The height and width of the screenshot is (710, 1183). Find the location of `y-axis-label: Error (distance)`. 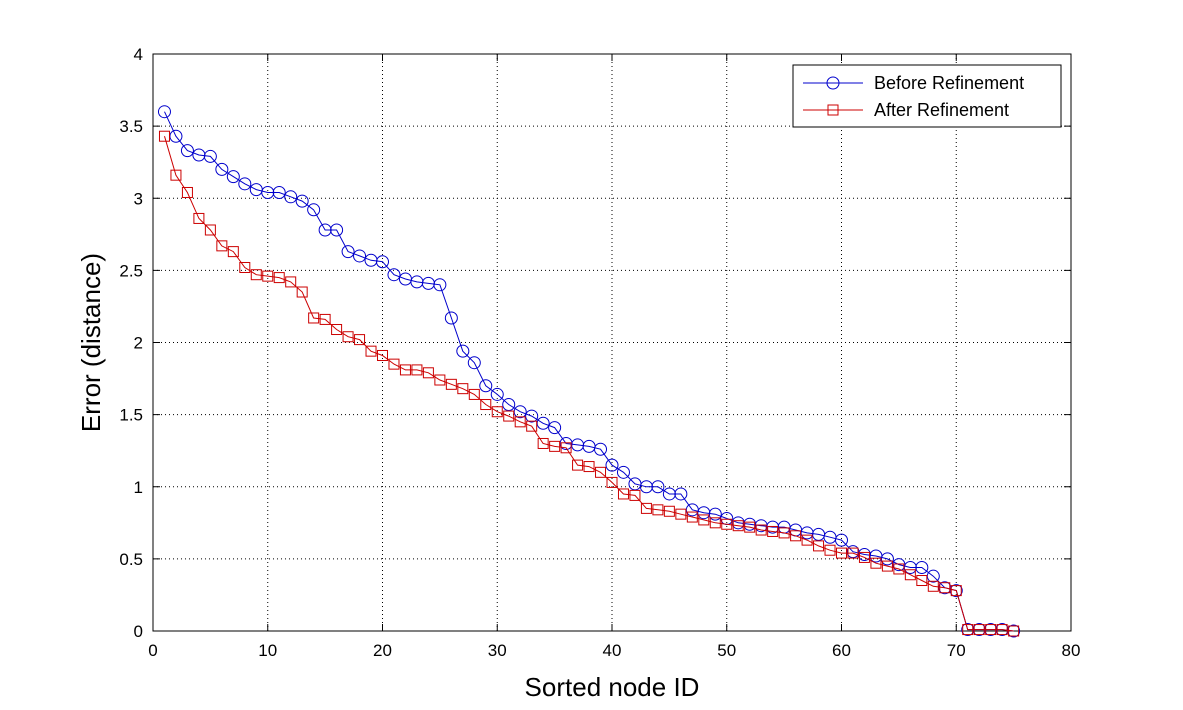

y-axis-label: Error (distance) is located at coordinates (91, 342).